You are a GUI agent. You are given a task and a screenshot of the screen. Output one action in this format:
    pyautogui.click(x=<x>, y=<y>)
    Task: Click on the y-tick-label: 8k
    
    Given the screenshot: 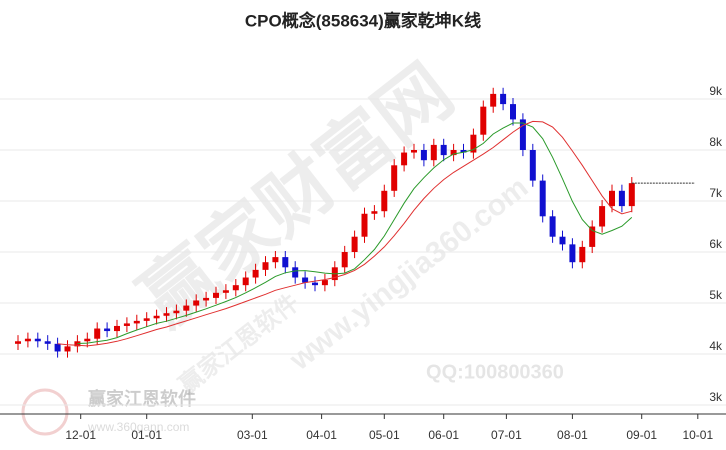 What is the action you would take?
    pyautogui.click(x=716, y=142)
    